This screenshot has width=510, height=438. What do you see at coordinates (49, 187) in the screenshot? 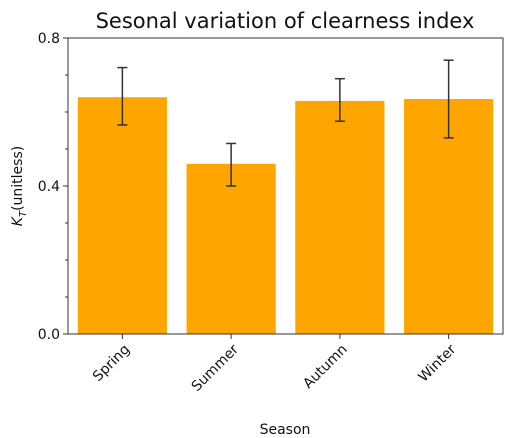
I see `y-tick-label: 0.4` at bounding box center [49, 187].